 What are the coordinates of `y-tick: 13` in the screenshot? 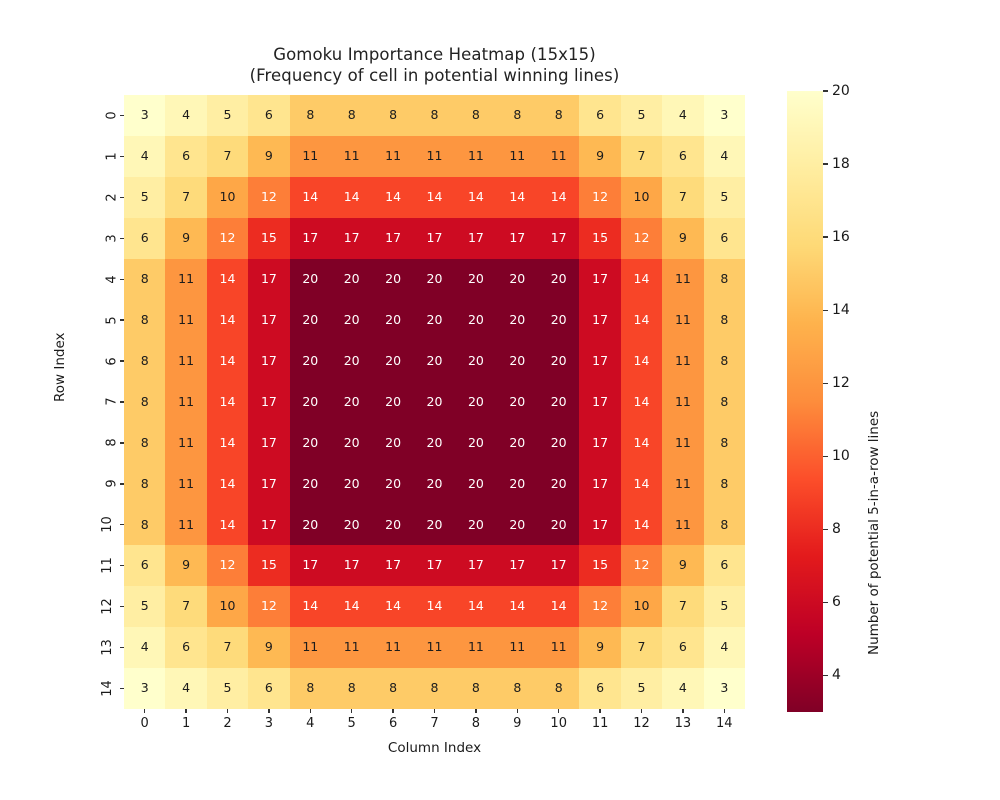 It's located at (62, 647).